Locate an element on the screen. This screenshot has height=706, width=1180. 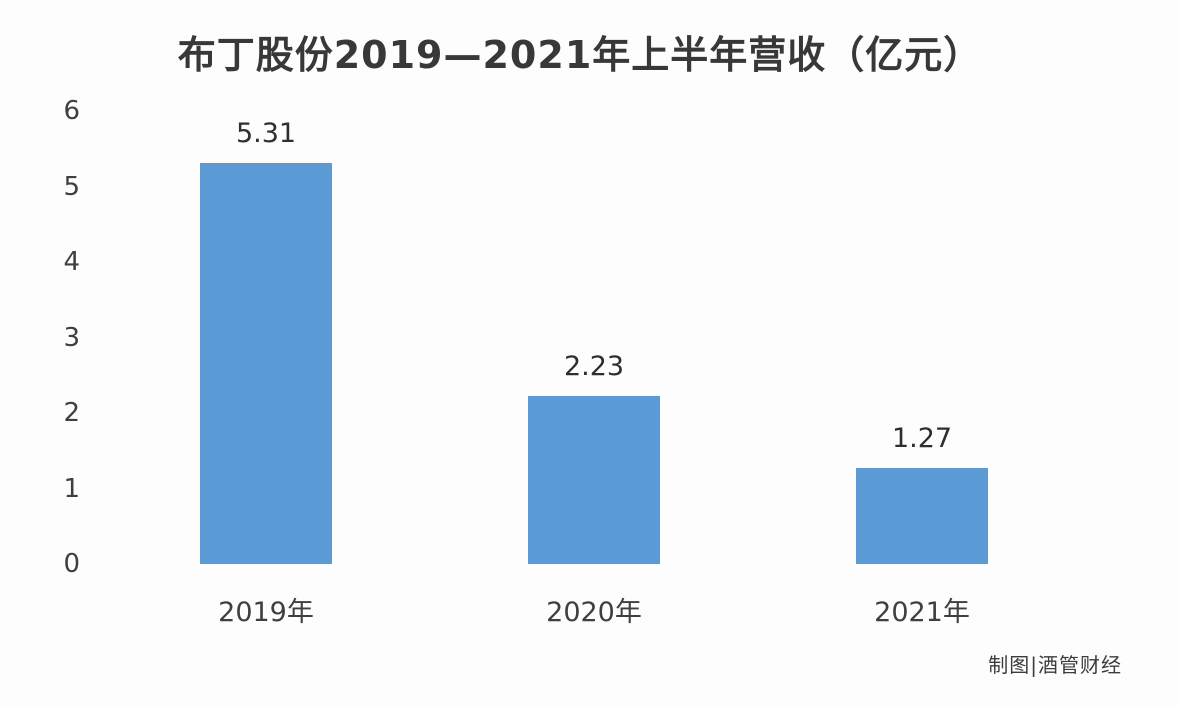
bar-value-label: 5.31 is located at coordinates (266, 134).